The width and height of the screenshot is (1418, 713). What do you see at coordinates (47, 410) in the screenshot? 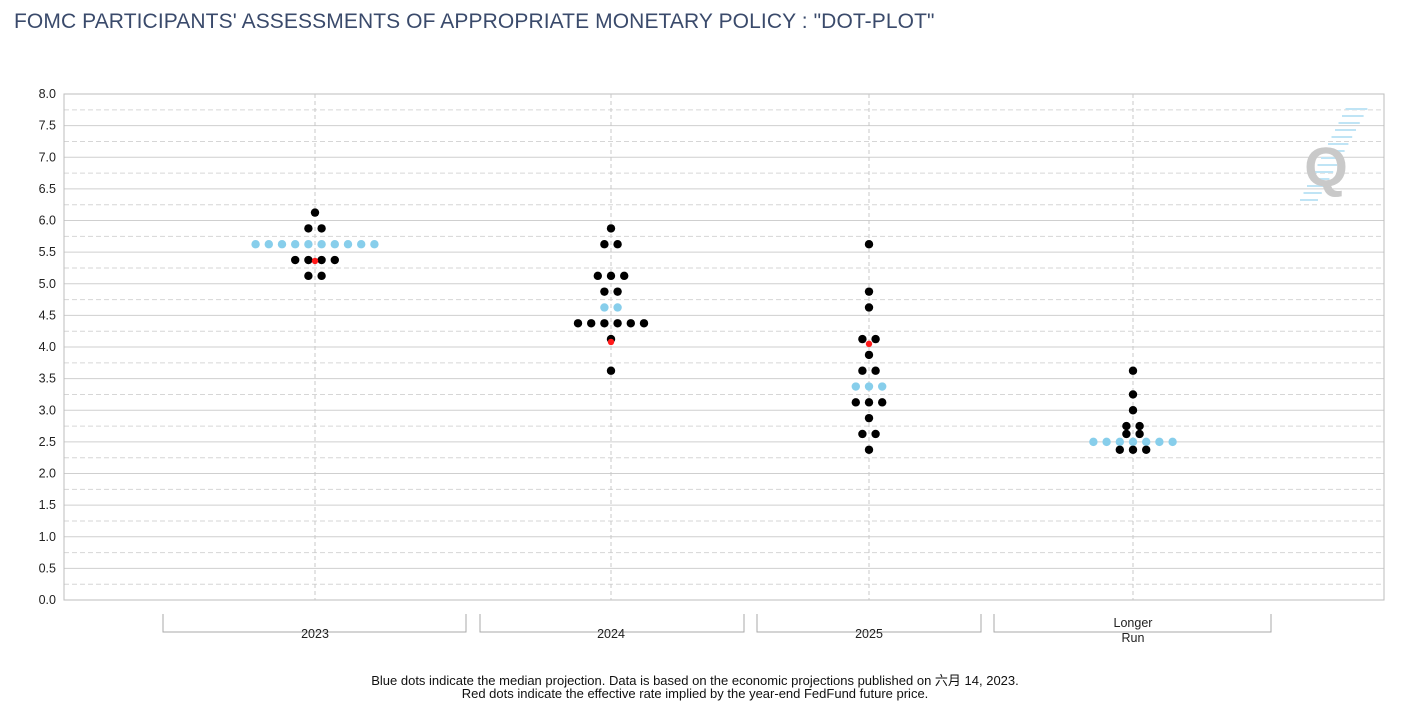
I see `y-tick-label: 3.0` at bounding box center [47, 410].